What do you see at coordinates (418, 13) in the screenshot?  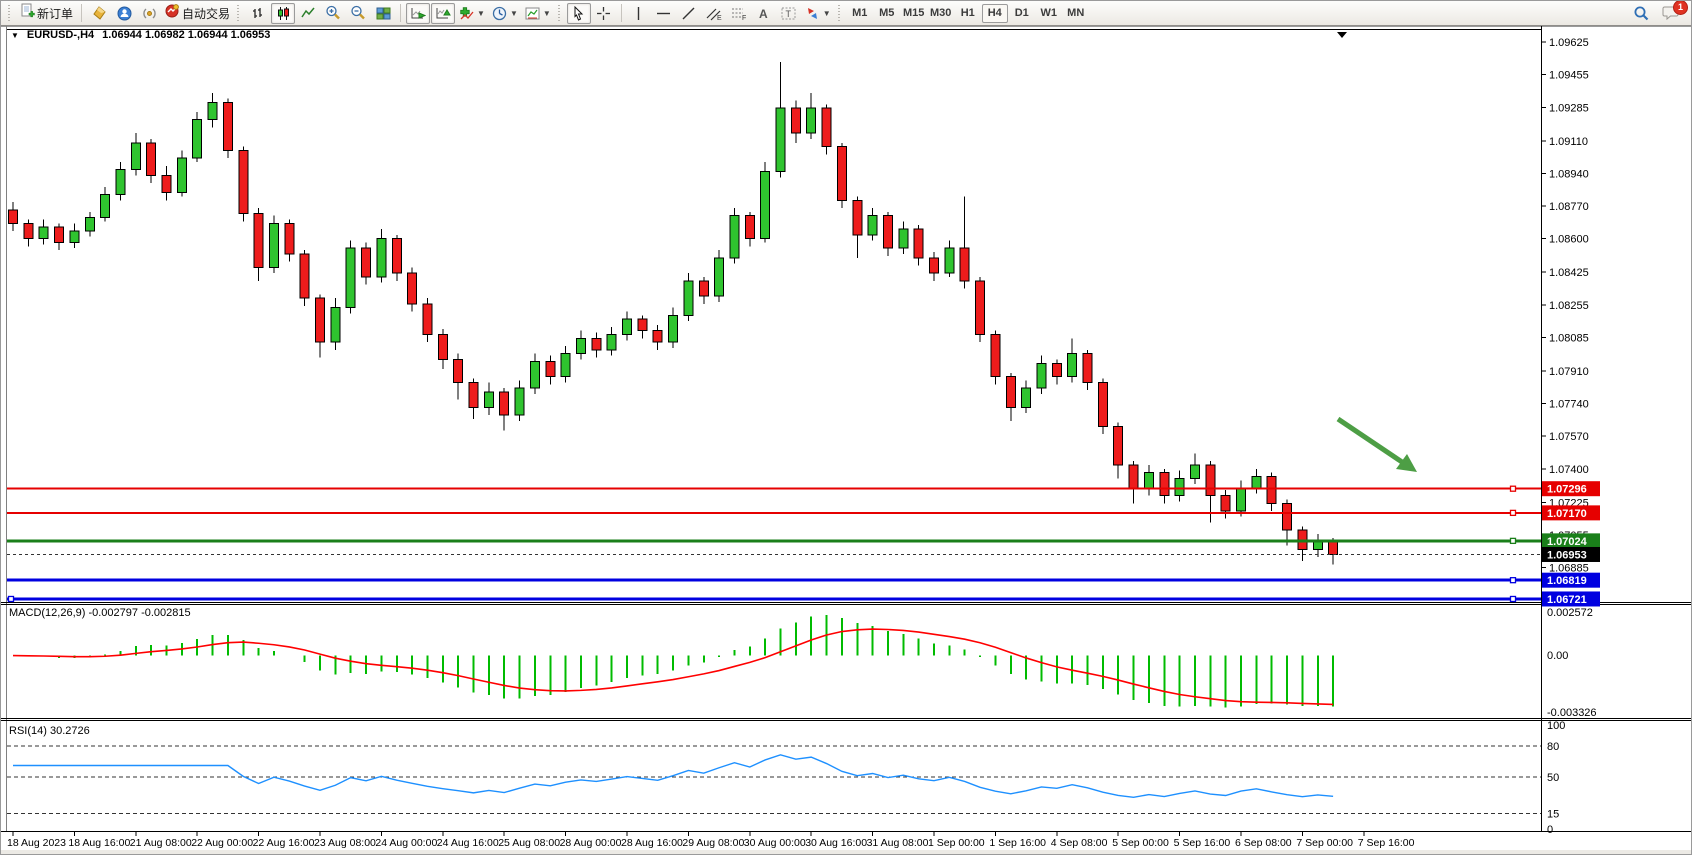 I see `autoscroll-icon` at bounding box center [418, 13].